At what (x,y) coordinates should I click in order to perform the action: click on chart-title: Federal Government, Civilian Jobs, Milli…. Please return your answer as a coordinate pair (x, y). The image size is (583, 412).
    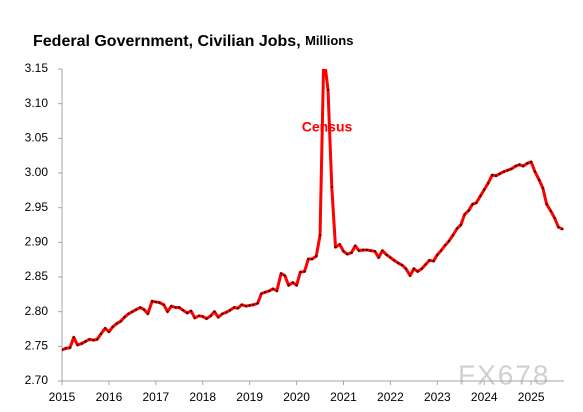
    Looking at the image, I should click on (193, 41).